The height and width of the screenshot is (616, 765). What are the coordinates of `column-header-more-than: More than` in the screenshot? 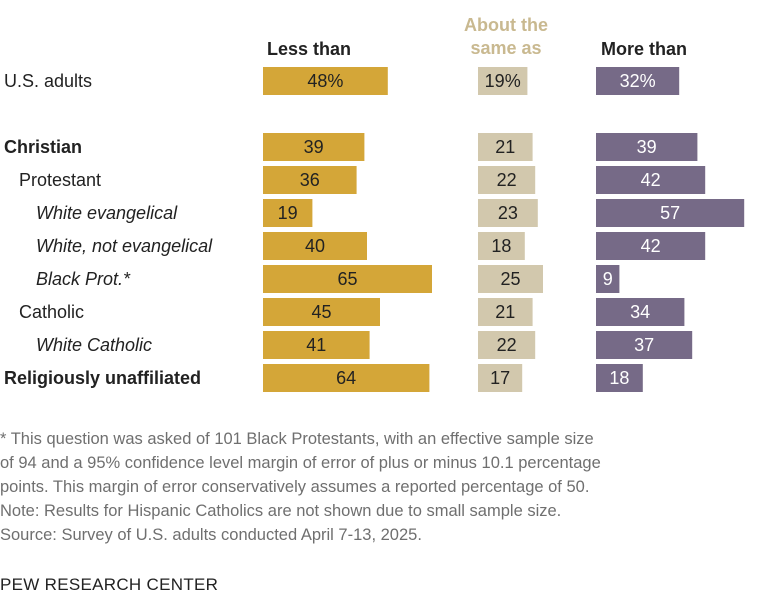 It's located at (644, 49).